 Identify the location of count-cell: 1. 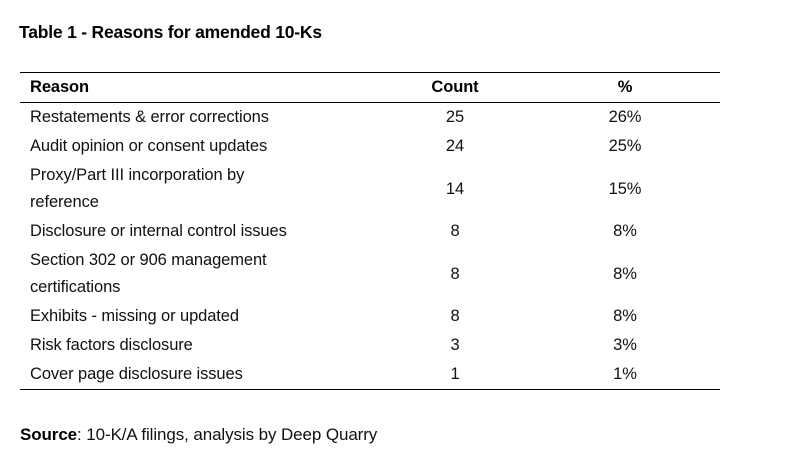
(455, 374).